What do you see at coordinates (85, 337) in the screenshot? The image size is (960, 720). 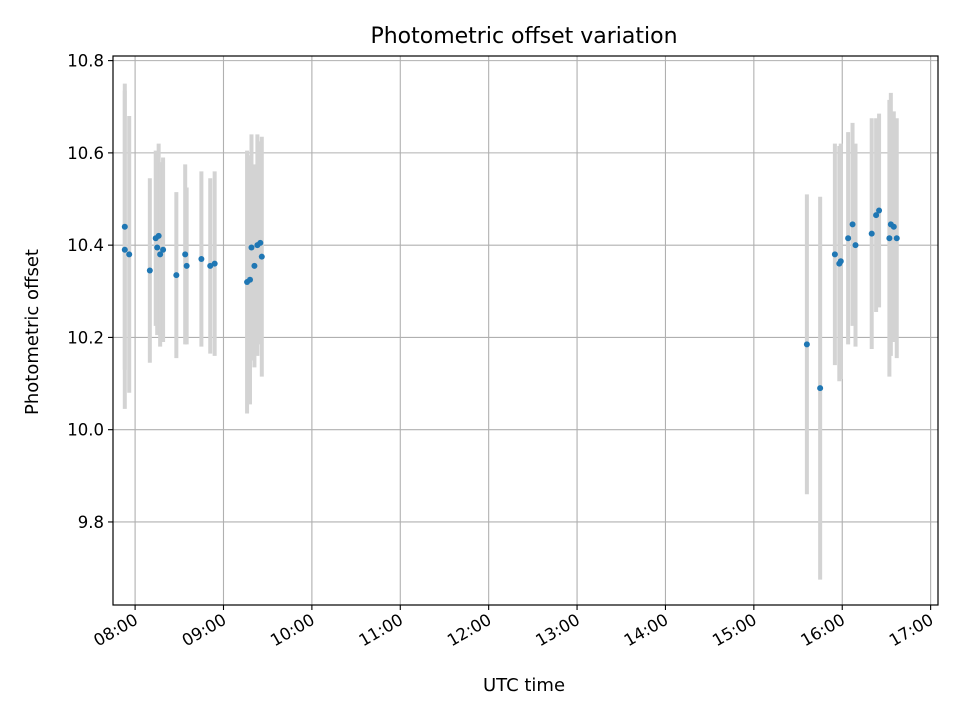 I see `y-tick-label: 10.2` at bounding box center [85, 337].